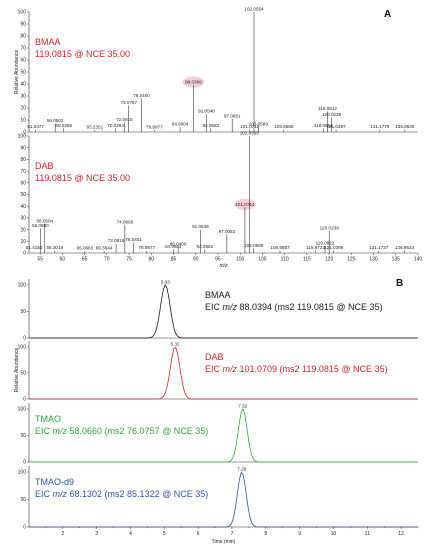 The height and width of the screenshot is (550, 426). Describe the element at coordinates (63, 260) in the screenshot. I see `x-tick-label: 60` at that location.